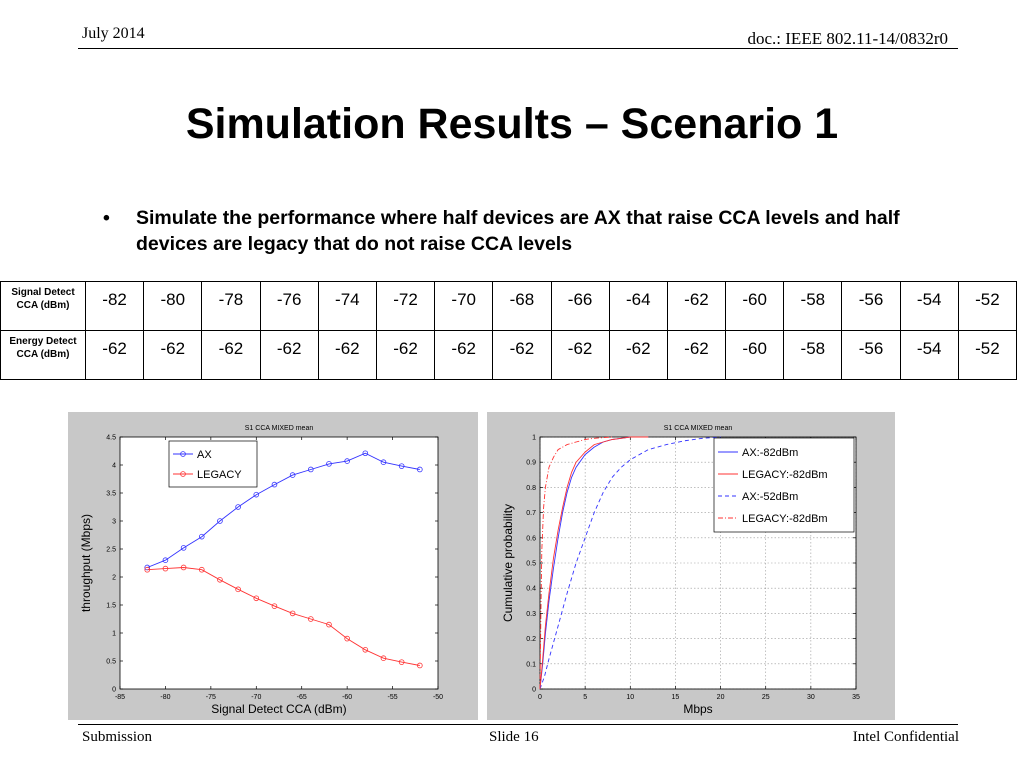 This screenshot has width=1024, height=768. I want to click on table-cell: -70, so click(464, 306).